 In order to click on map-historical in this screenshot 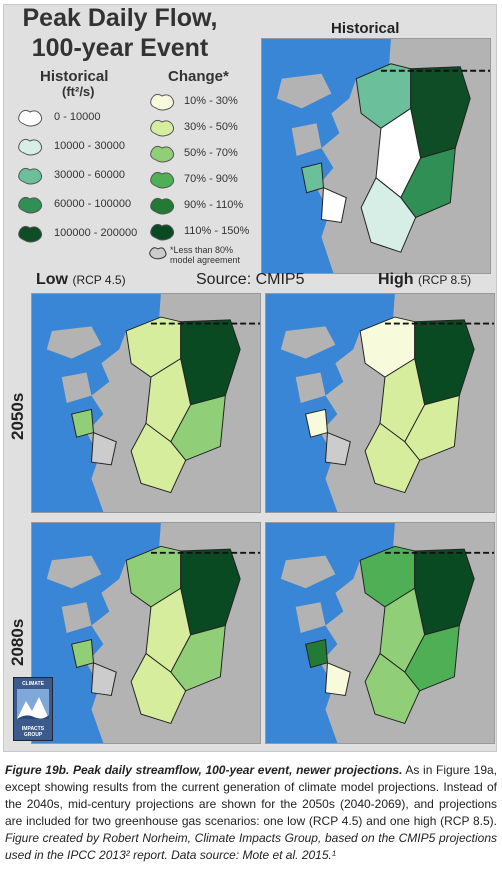, I will do `click(376, 156)`.